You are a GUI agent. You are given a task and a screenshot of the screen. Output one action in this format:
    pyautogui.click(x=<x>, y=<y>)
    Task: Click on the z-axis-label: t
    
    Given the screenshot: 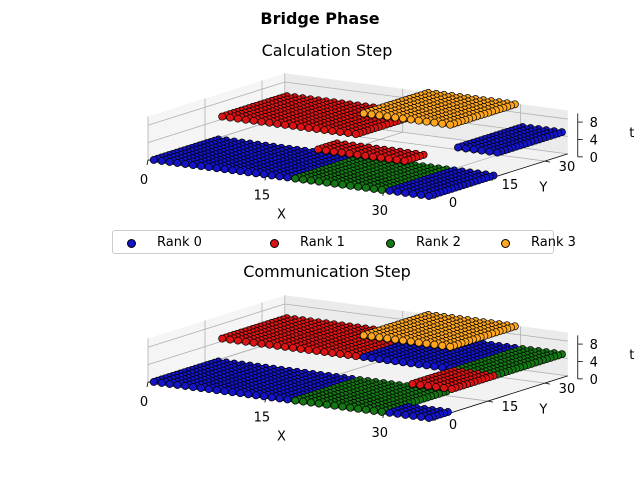 What is the action you would take?
    pyautogui.click(x=631, y=133)
    